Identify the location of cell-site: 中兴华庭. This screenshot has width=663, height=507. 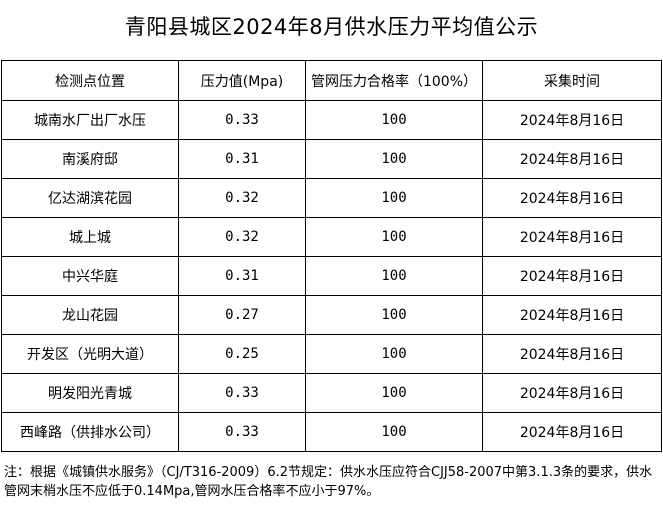
(90, 276).